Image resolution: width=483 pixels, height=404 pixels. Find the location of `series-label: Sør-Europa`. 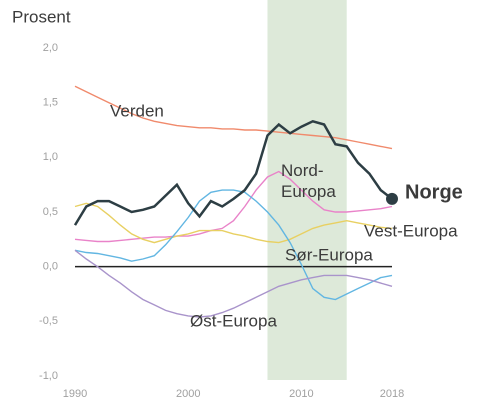

series-label: Sør-Europa is located at coordinates (329, 254).